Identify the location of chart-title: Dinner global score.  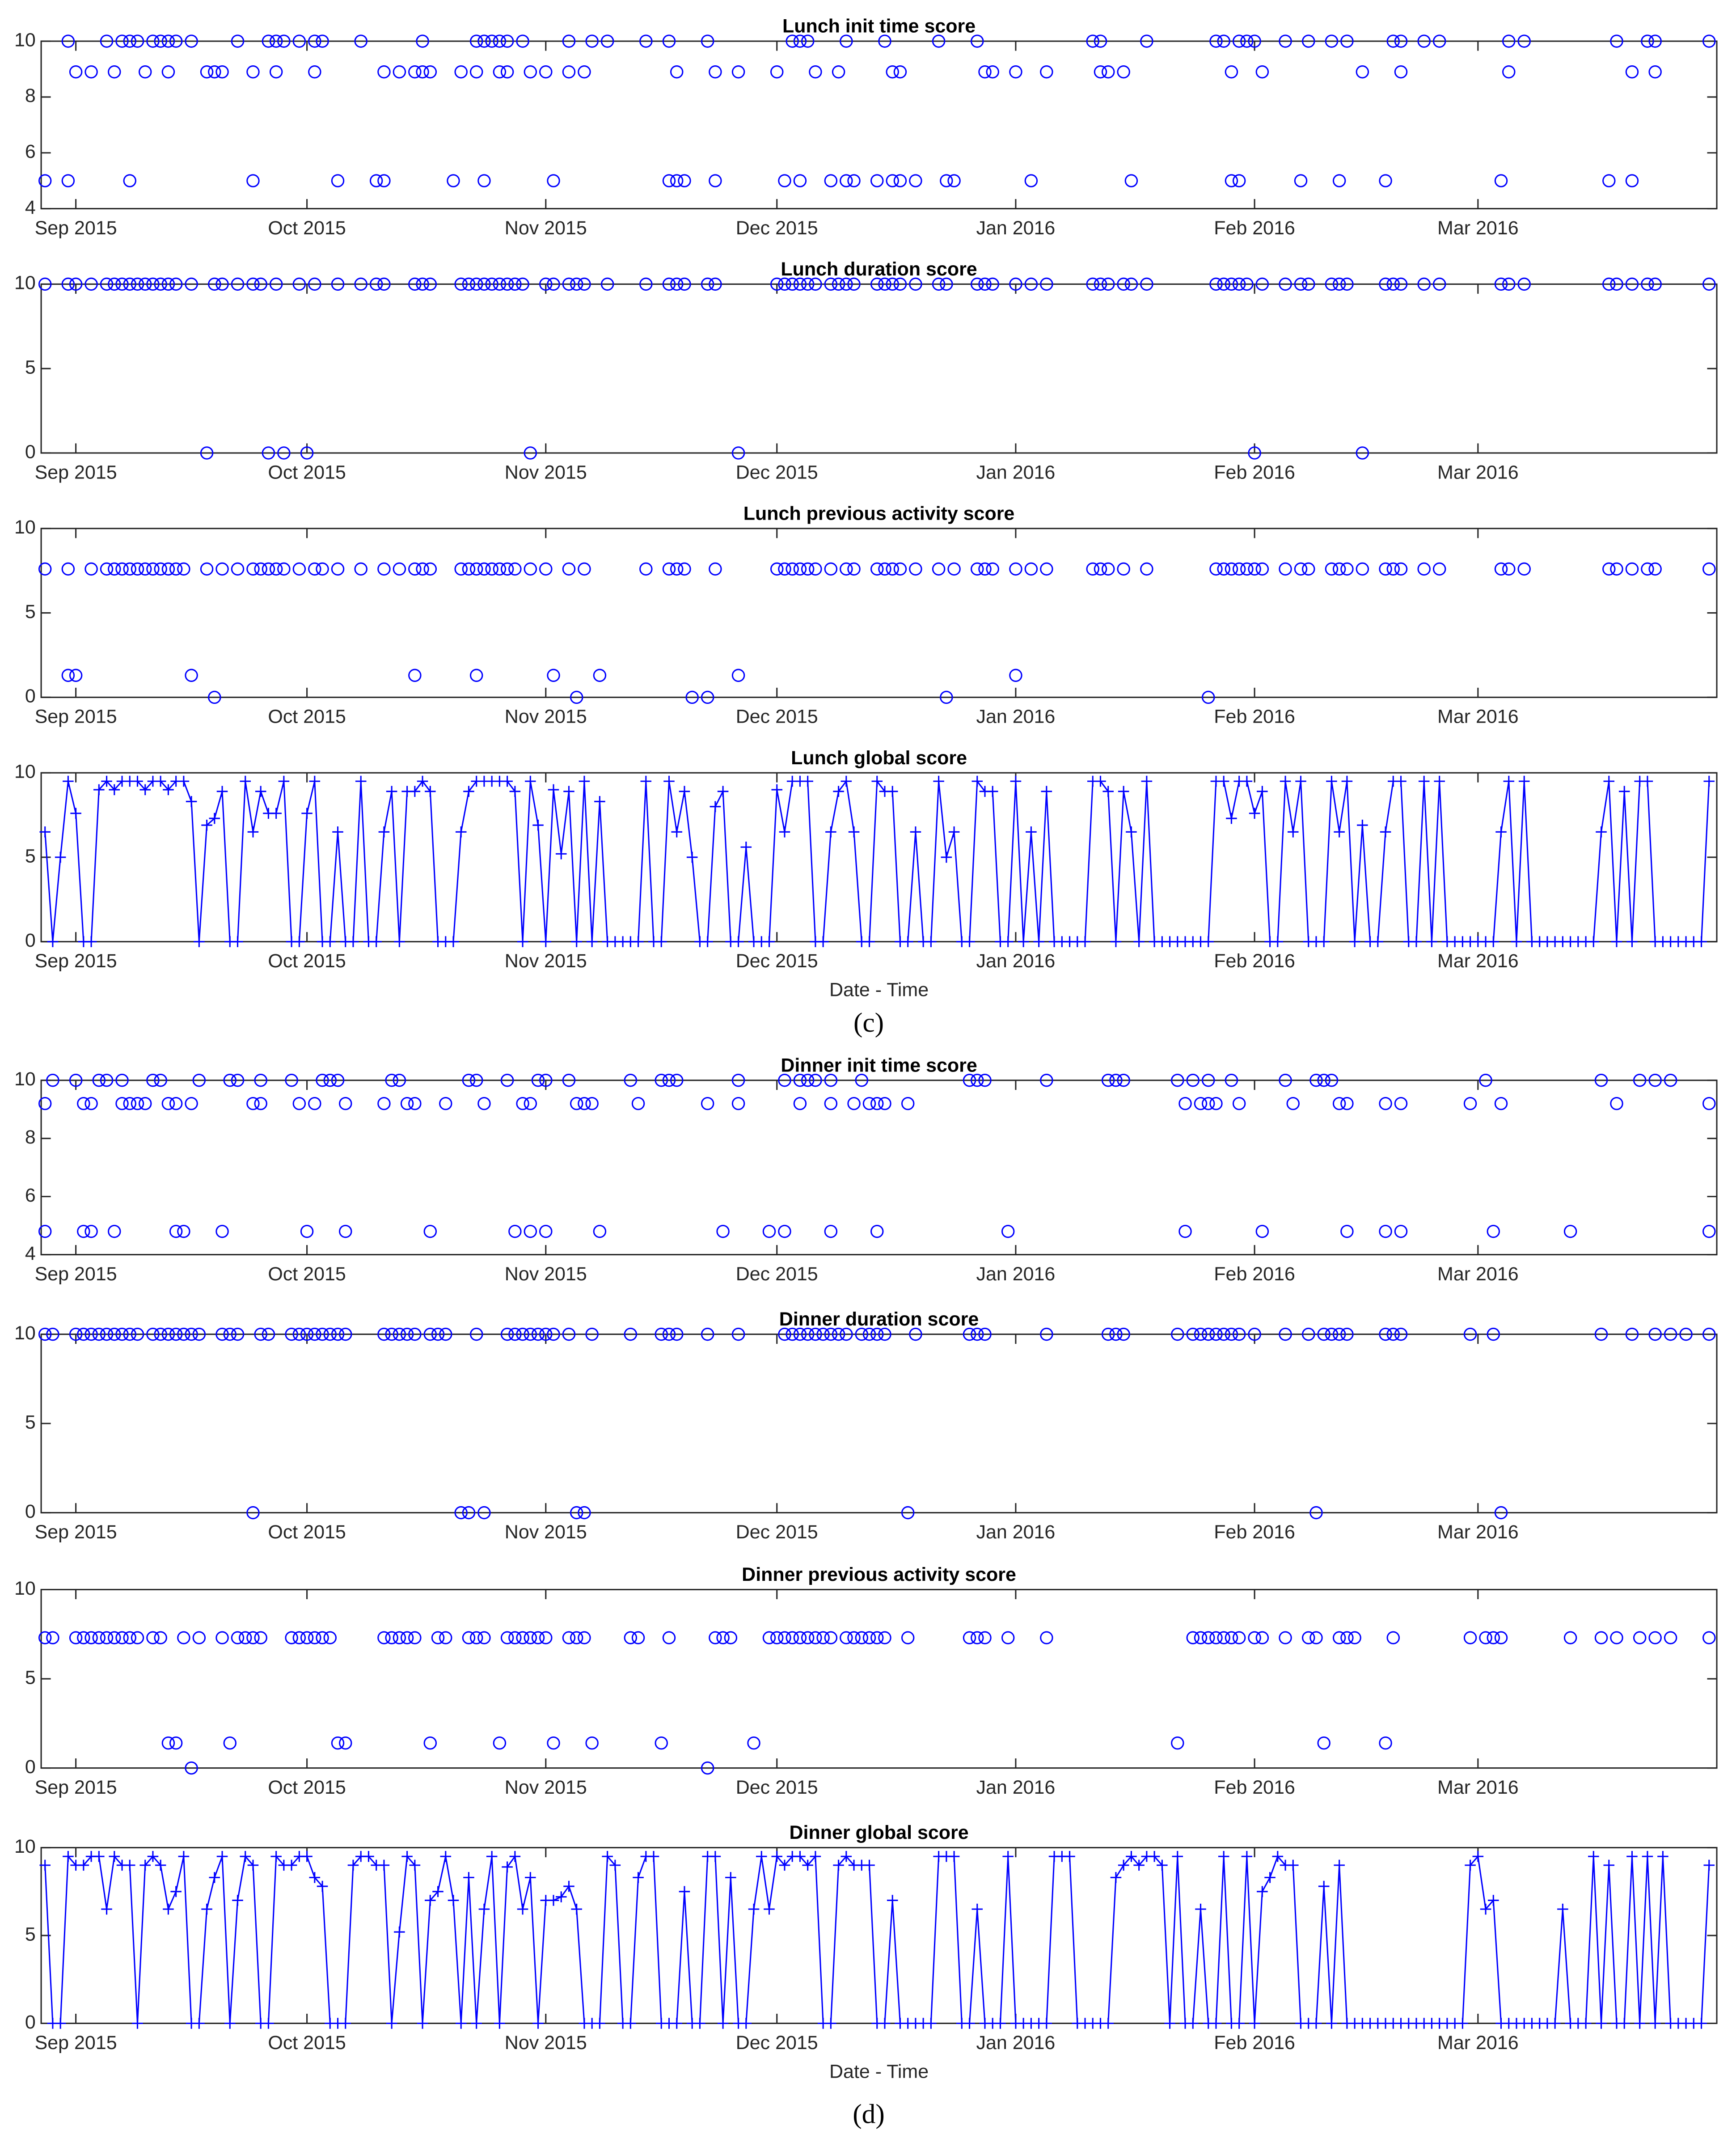
(878, 1833).